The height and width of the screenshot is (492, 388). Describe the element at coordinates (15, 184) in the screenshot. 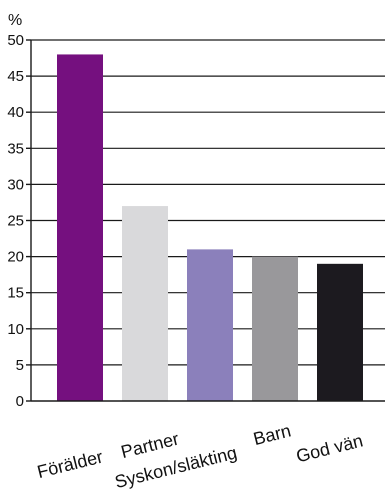

I see `y-tick-label: 30` at that location.